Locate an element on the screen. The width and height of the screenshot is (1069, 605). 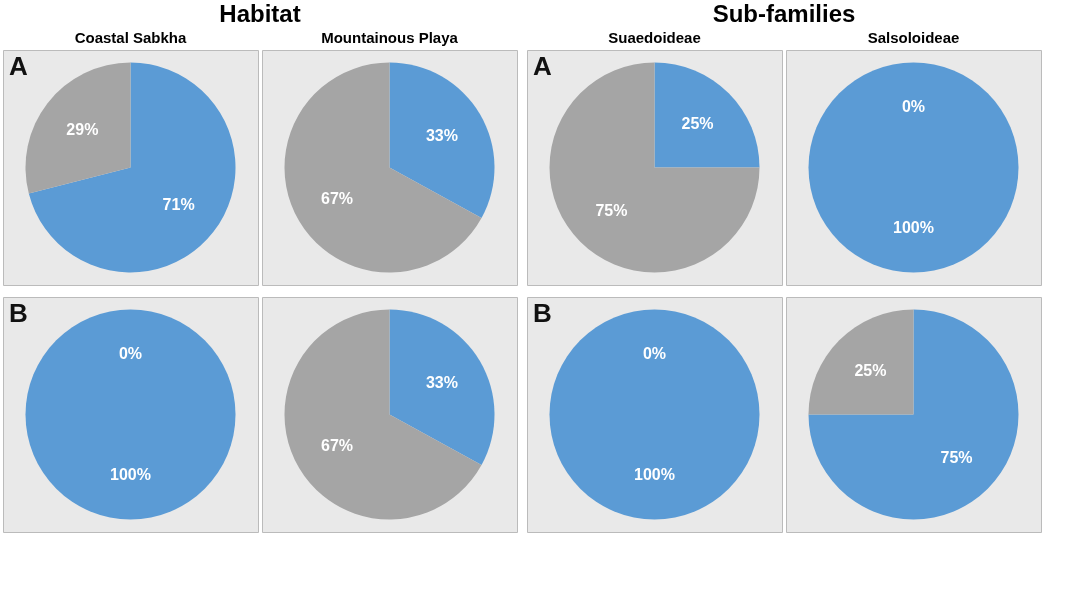
text: Habitat is located at coordinates (260, 13).